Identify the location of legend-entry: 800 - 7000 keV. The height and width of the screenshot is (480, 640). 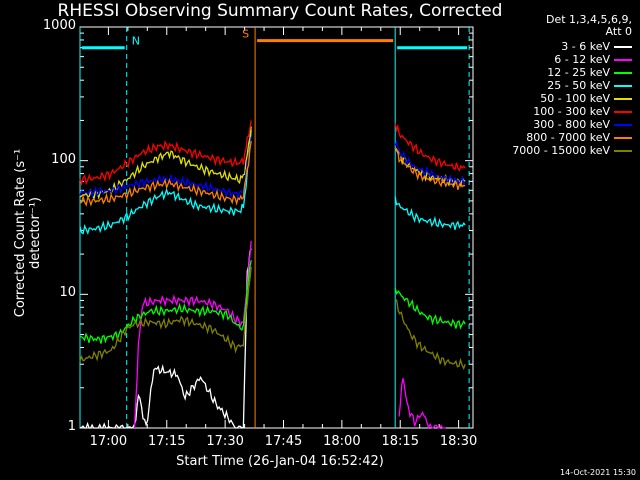
(579, 138).